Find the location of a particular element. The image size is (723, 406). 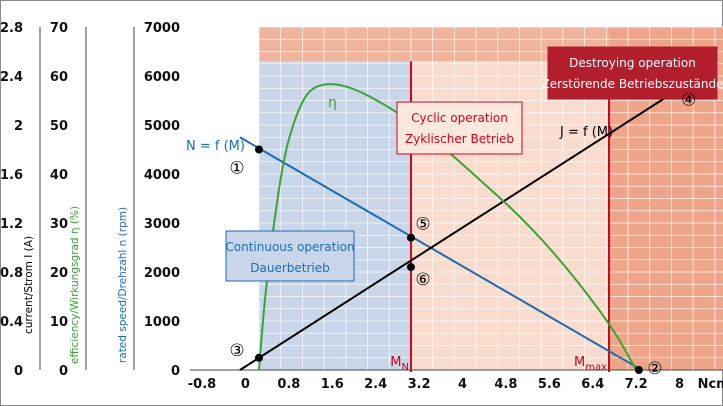

x-axis-unit: Ncm is located at coordinates (710, 384).